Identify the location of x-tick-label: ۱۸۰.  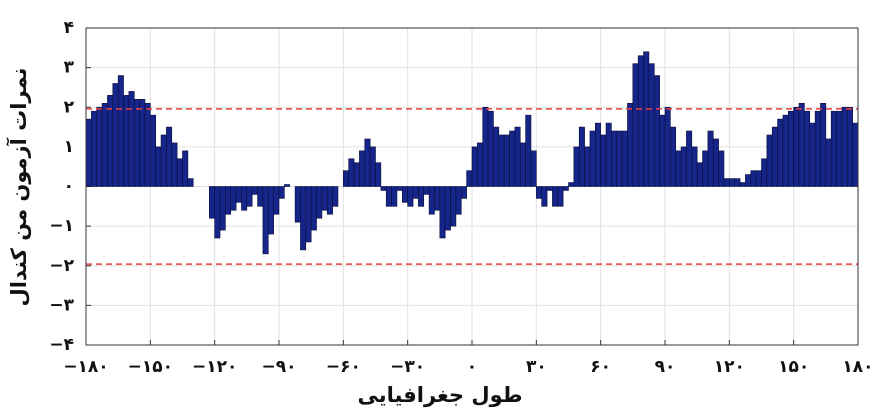
(857, 367).